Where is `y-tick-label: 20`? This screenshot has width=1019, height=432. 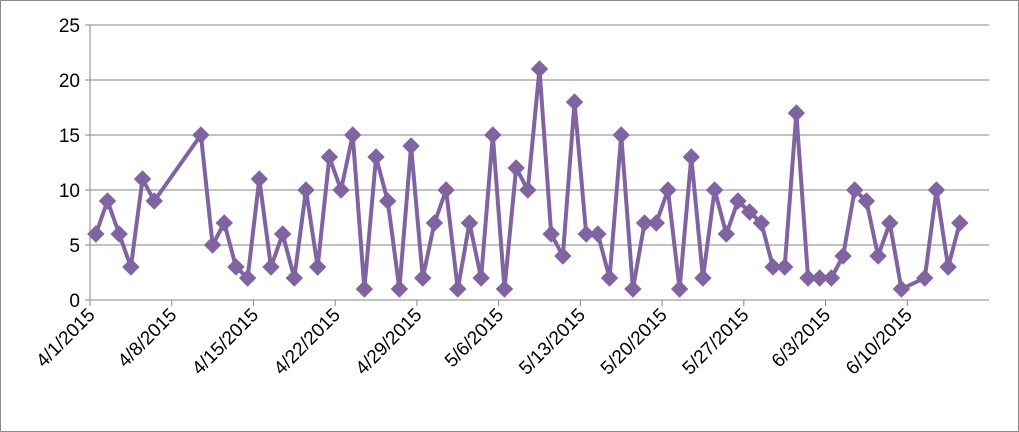
y-tick-label: 20 is located at coordinates (69, 81).